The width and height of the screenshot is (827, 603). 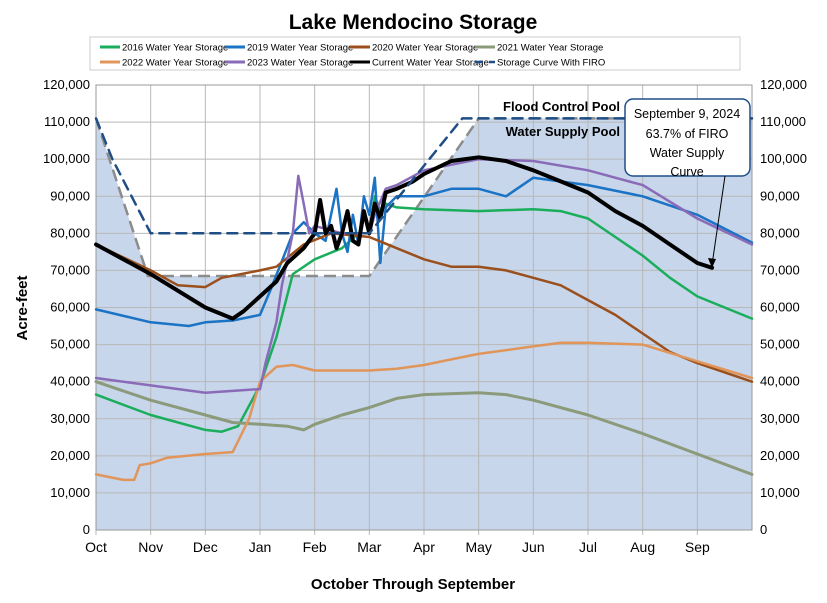 I want to click on x-tick-label: Jan, so click(x=260, y=547).